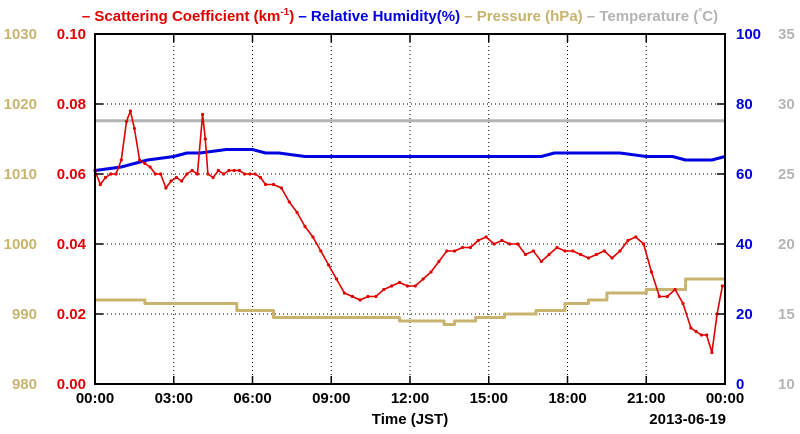 The height and width of the screenshot is (434, 800). What do you see at coordinates (20, 244) in the screenshot?
I see `y-tick-label-pressure: 1000` at bounding box center [20, 244].